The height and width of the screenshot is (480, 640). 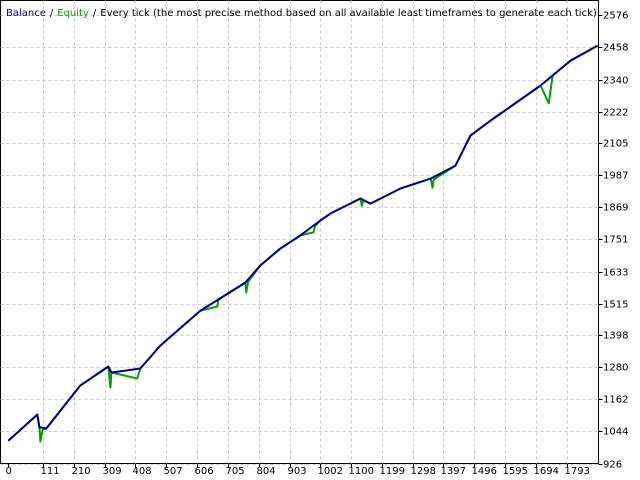 I want to click on y-tick-label: 2576, so click(x=615, y=16).